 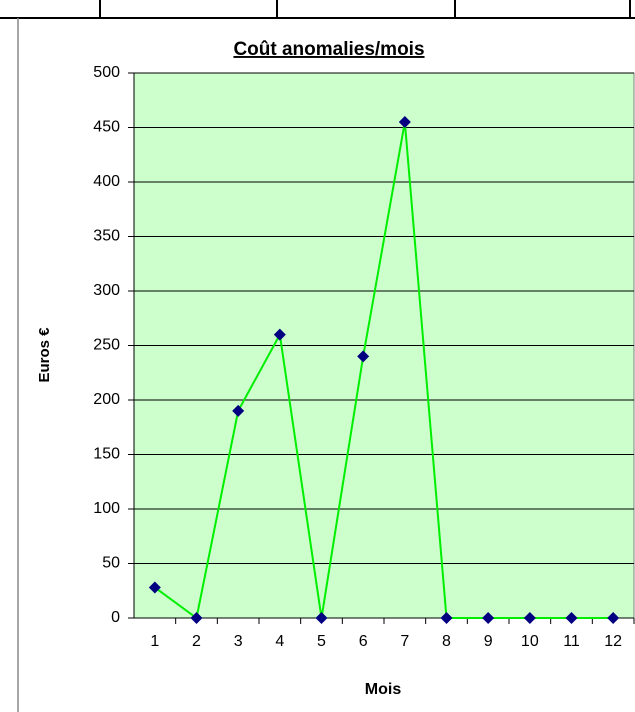 What do you see at coordinates (488, 641) in the screenshot?
I see `x-tick-label: 9` at bounding box center [488, 641].